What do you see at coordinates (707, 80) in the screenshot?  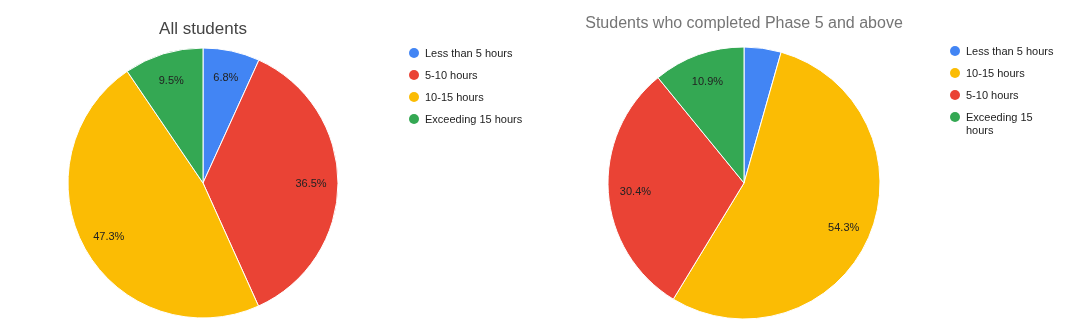 I see `data-label: 10.9%` at bounding box center [707, 80].